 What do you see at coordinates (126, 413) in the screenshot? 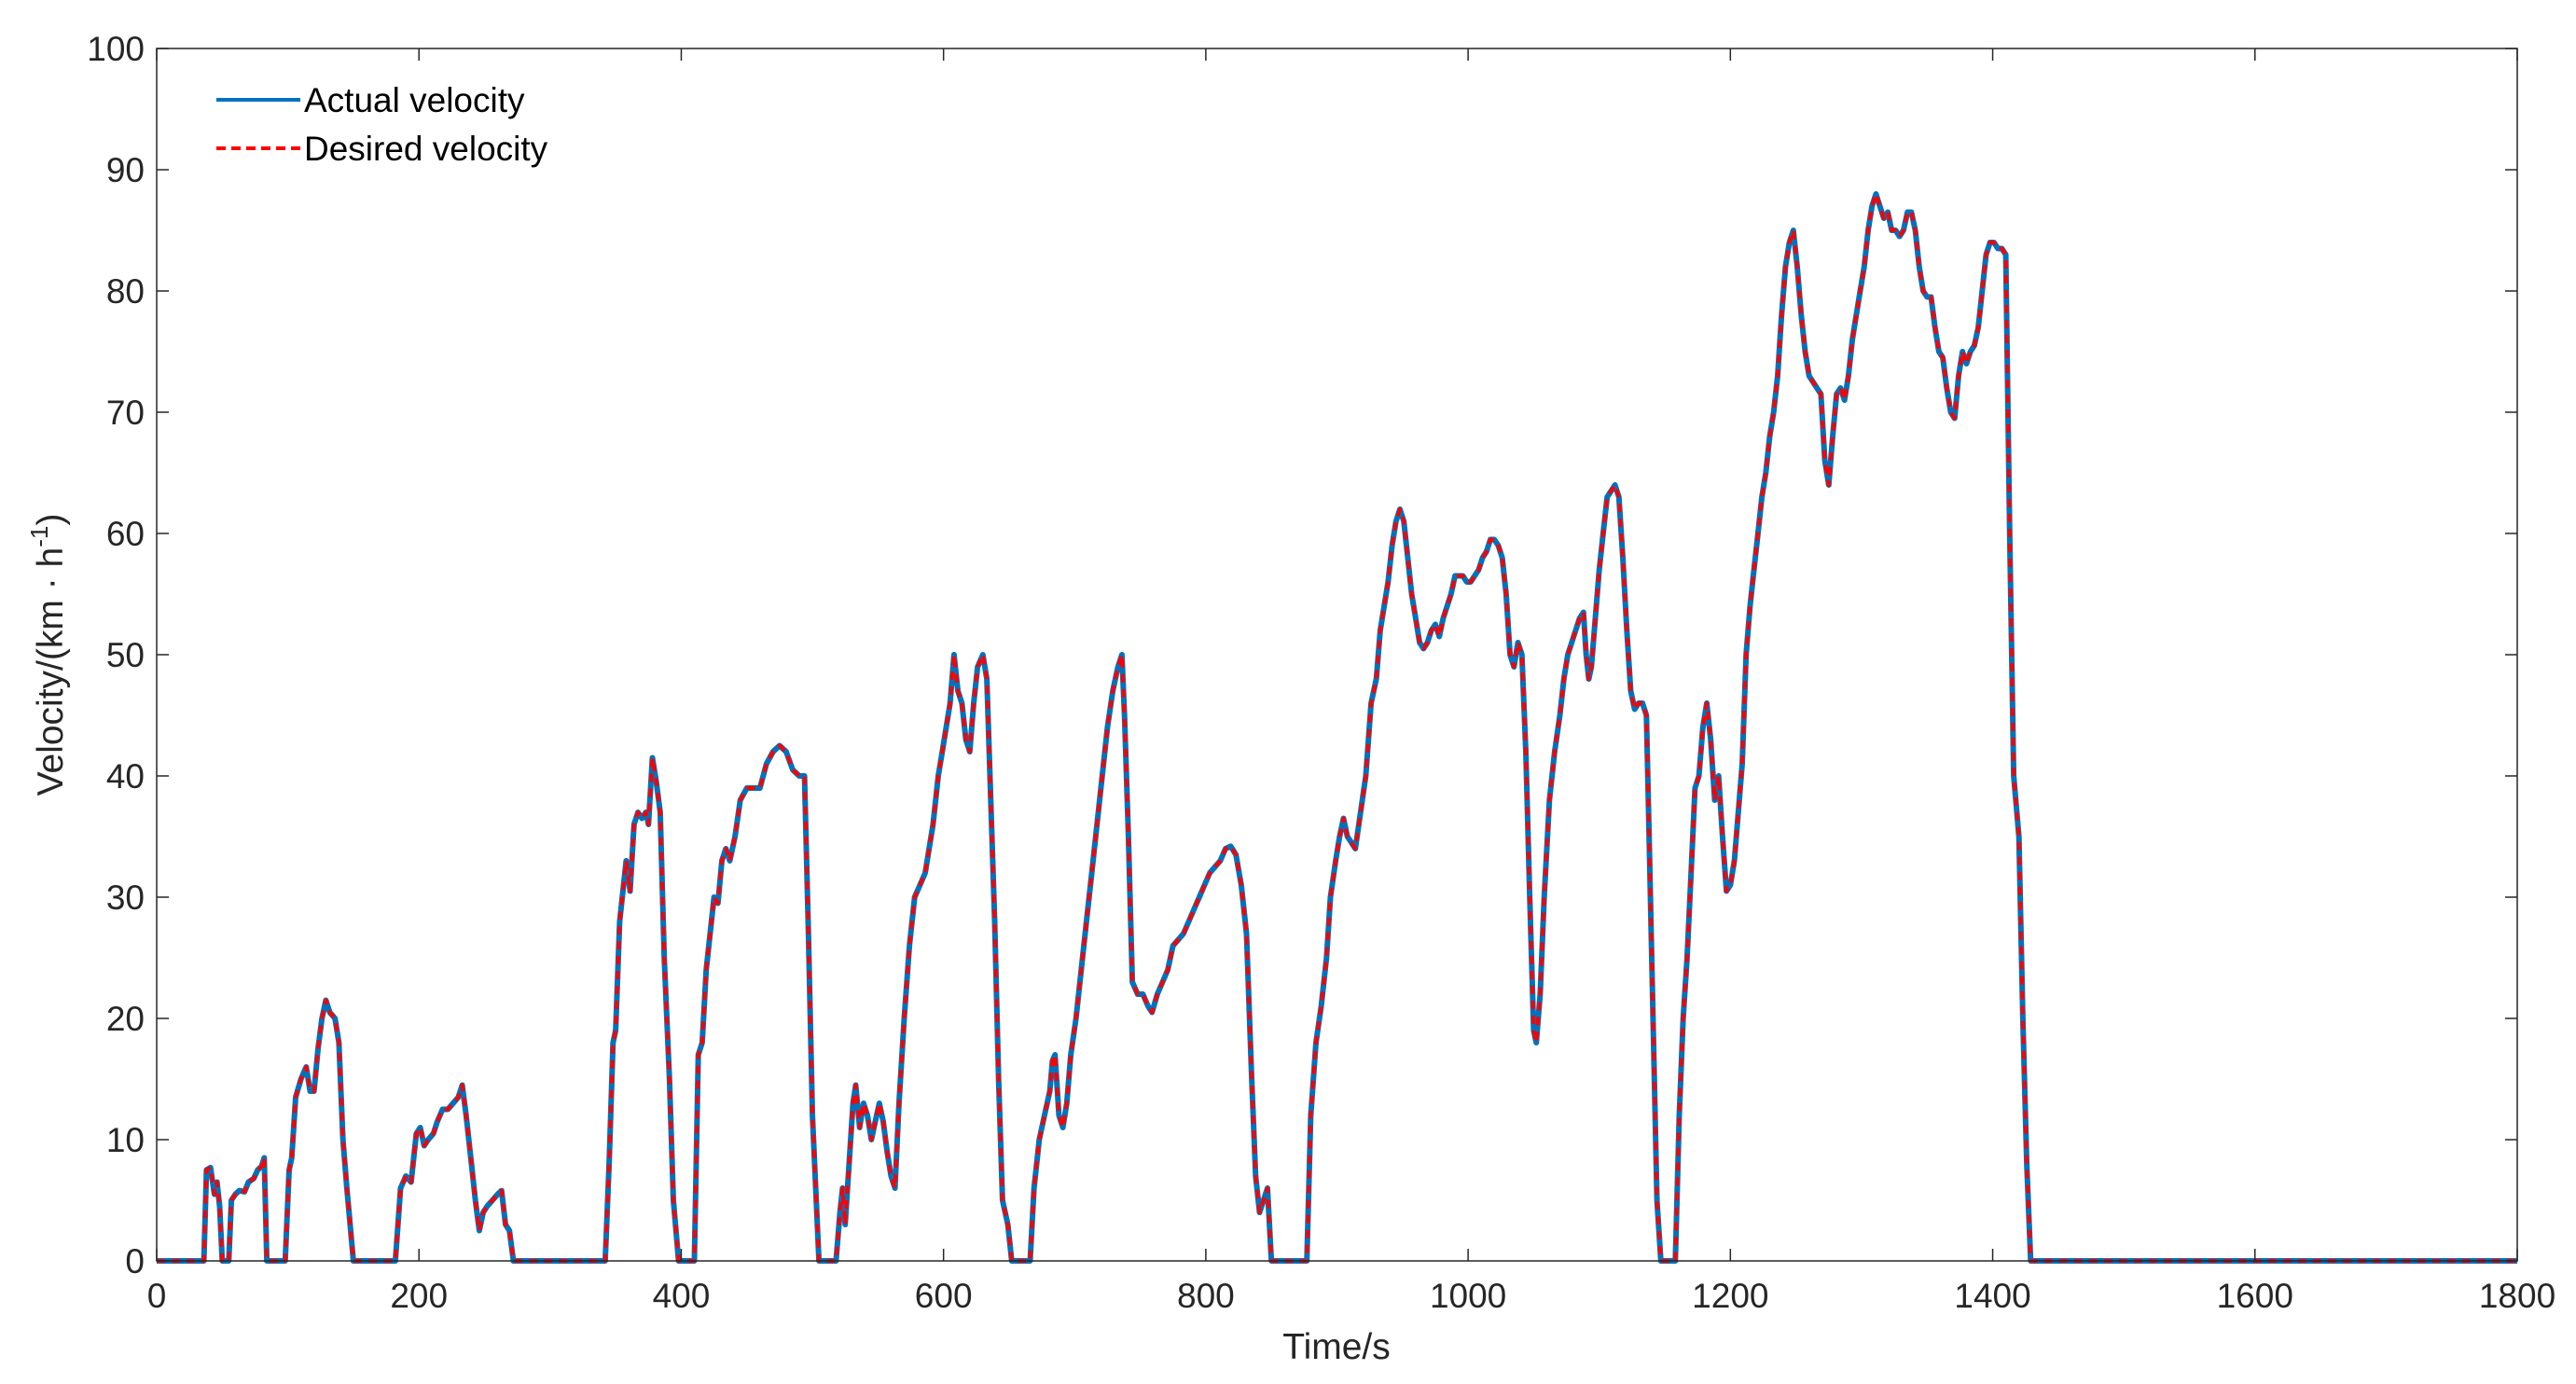
I see `y-tick-label: 70` at bounding box center [126, 413].